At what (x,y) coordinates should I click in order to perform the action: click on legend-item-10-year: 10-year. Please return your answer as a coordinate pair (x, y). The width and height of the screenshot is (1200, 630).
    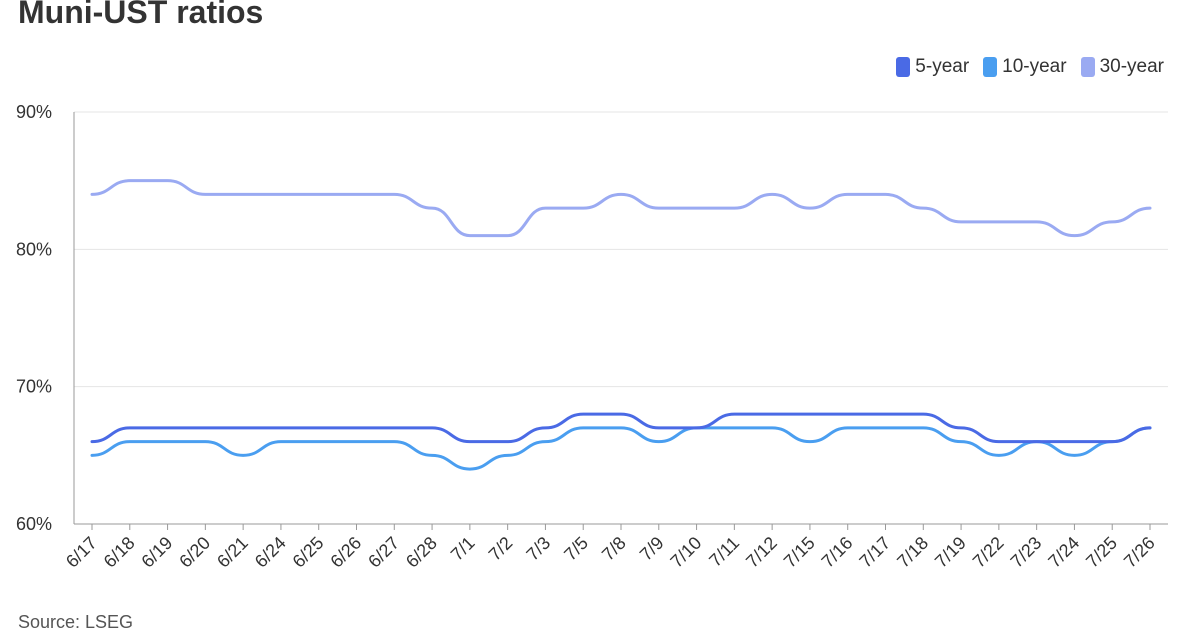
    Looking at the image, I should click on (1025, 67).